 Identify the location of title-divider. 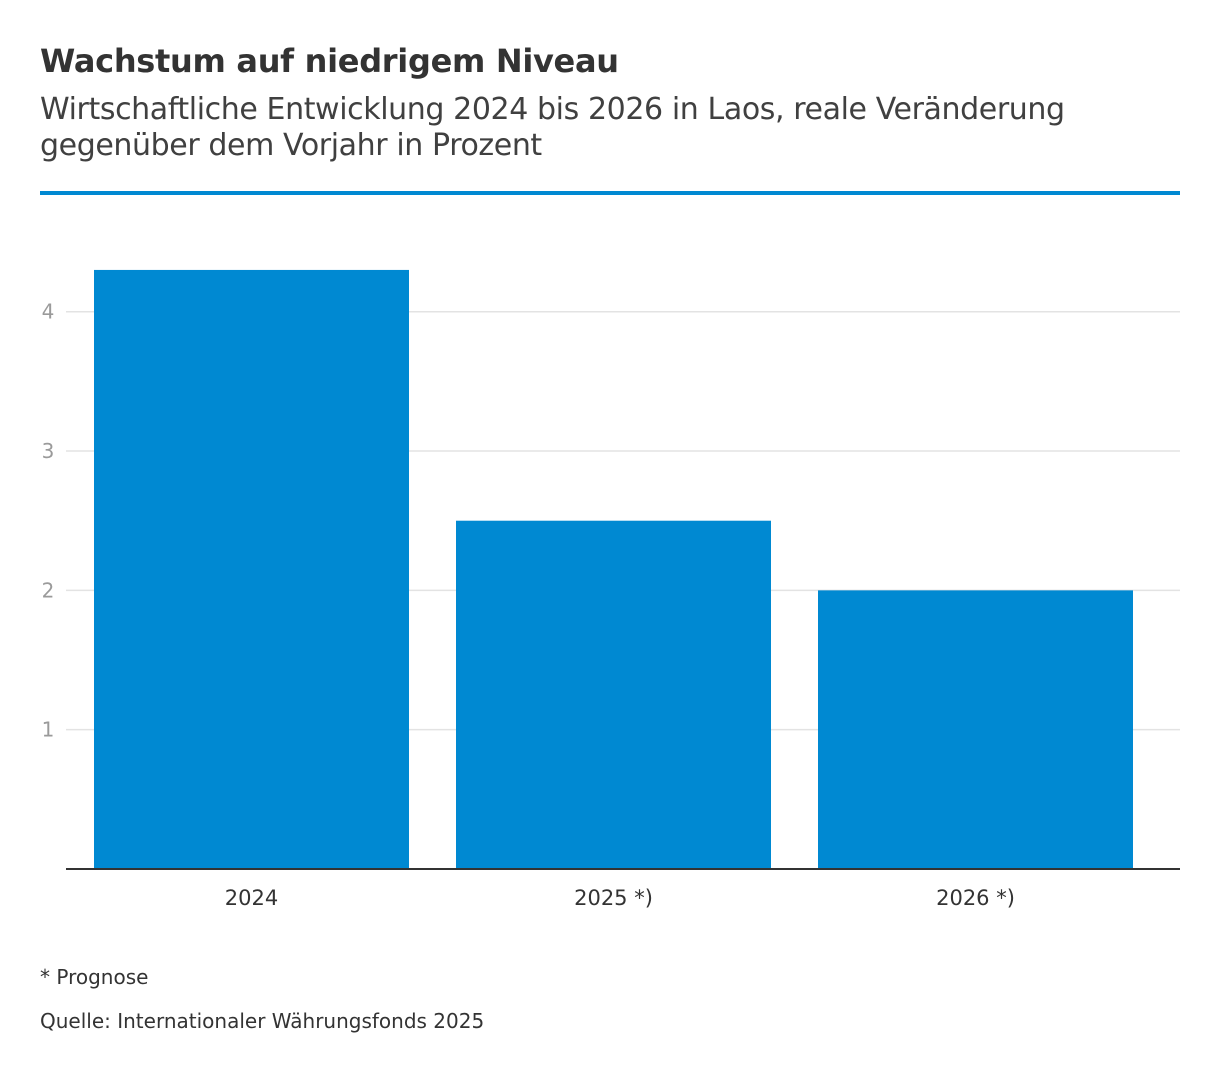
(610, 193).